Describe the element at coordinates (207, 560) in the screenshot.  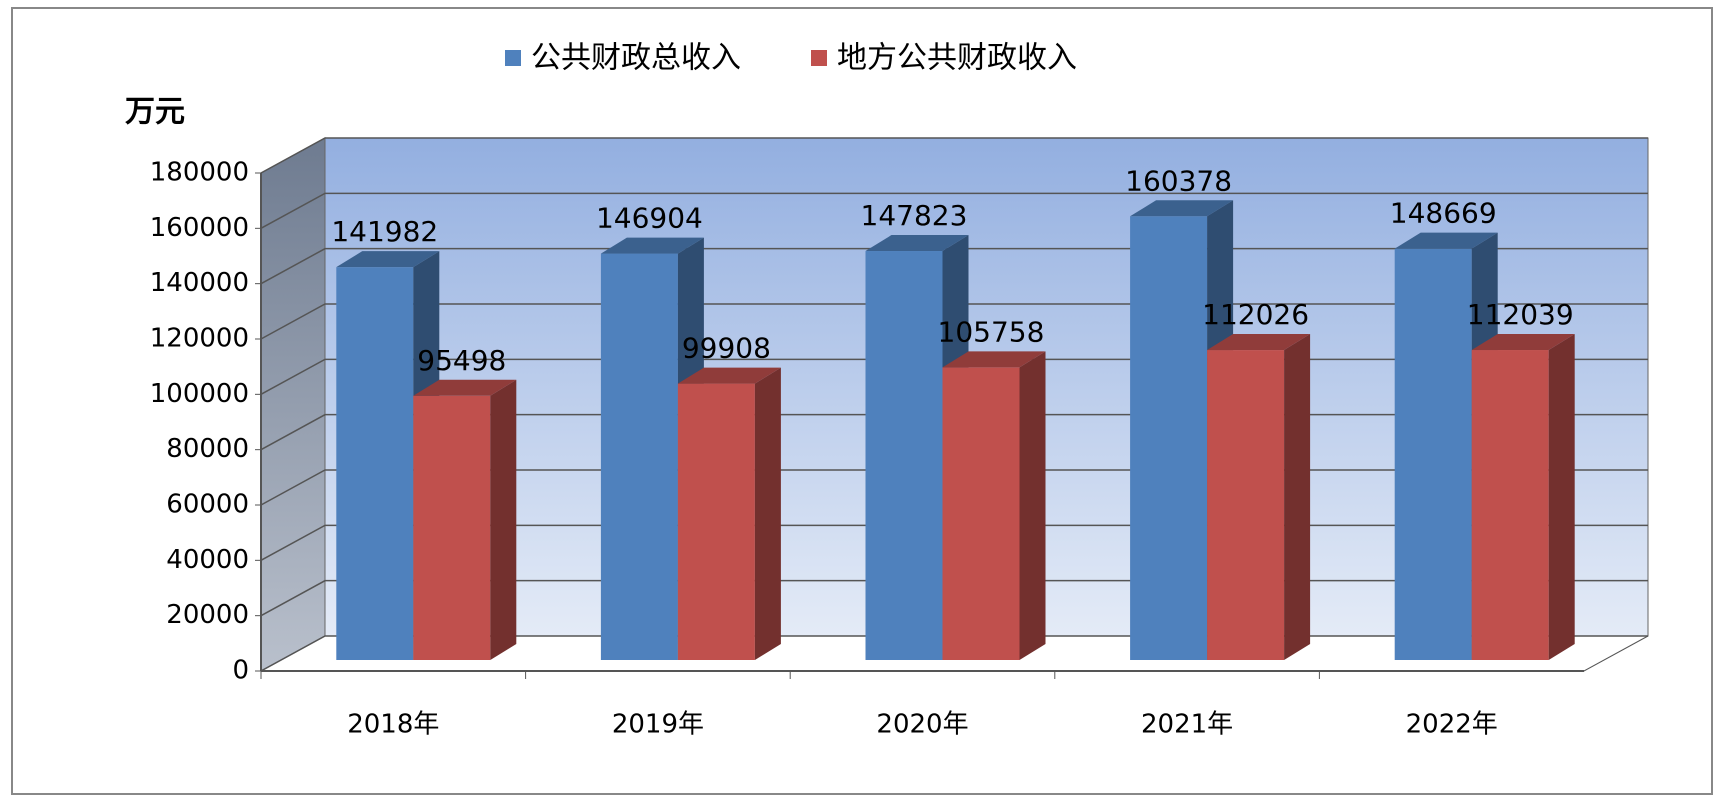
I see `y-tick-label: 40000` at that location.